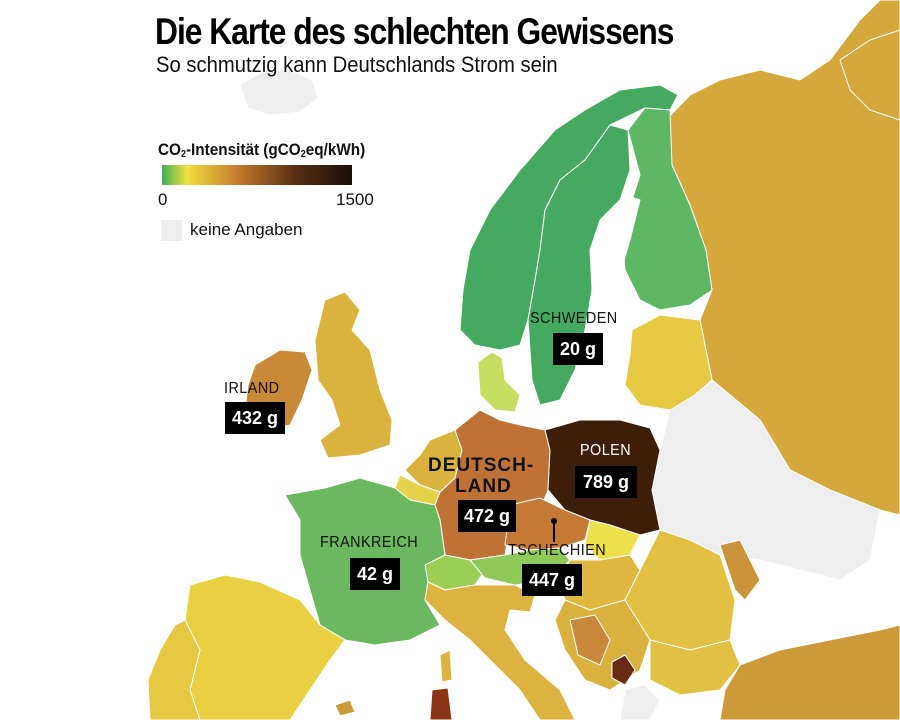 Image resolution: width=900 pixels, height=720 pixels. Describe the element at coordinates (487, 516) in the screenshot. I see `value-germany: 472 g` at that location.